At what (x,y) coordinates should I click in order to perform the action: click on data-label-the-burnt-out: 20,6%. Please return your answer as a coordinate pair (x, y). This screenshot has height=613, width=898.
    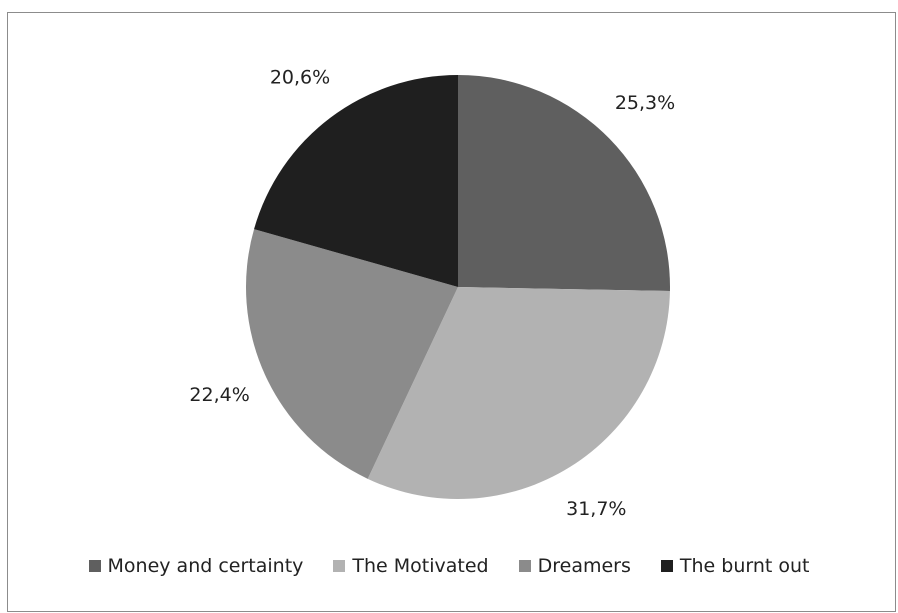
    Looking at the image, I should click on (300, 78).